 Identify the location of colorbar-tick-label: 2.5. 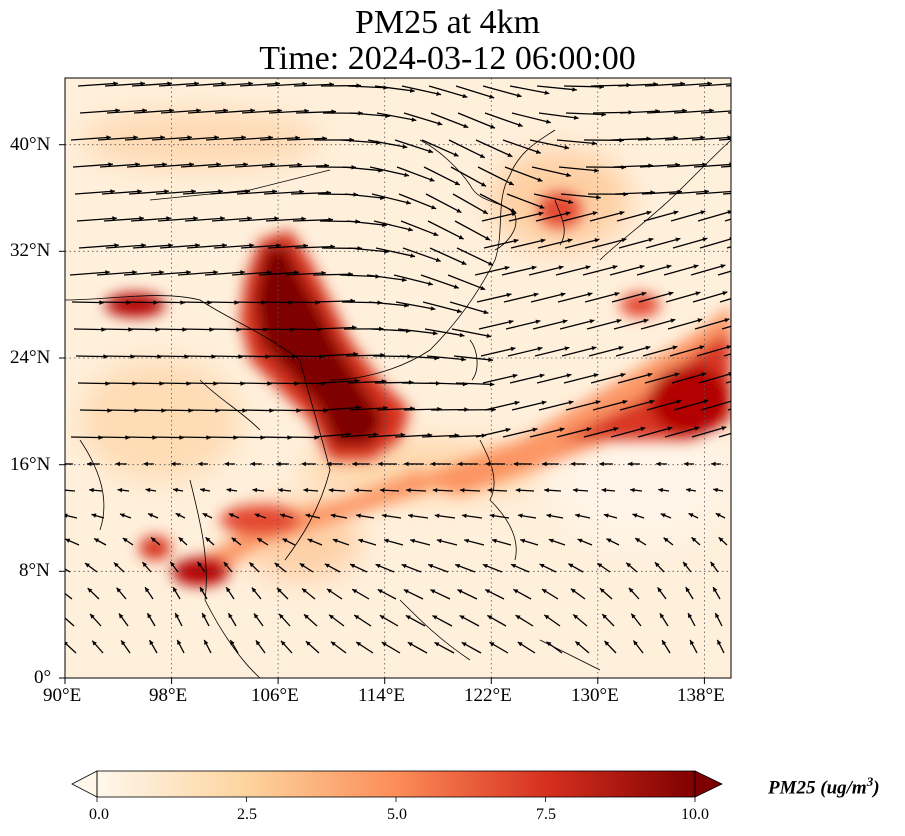
(247, 814).